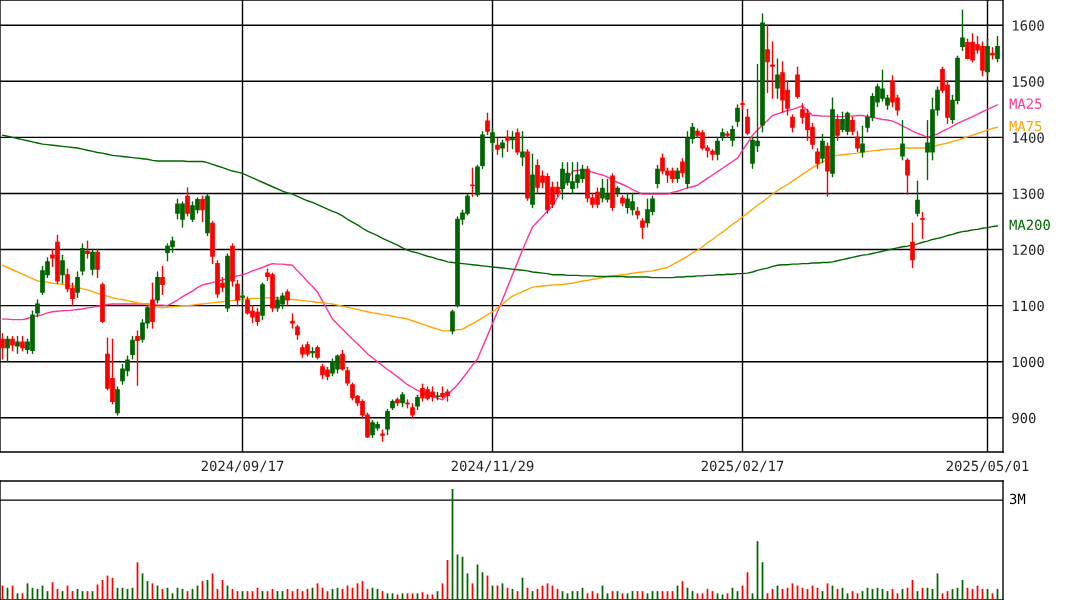  I want to click on y-tick-label: 1300, so click(1028, 193).